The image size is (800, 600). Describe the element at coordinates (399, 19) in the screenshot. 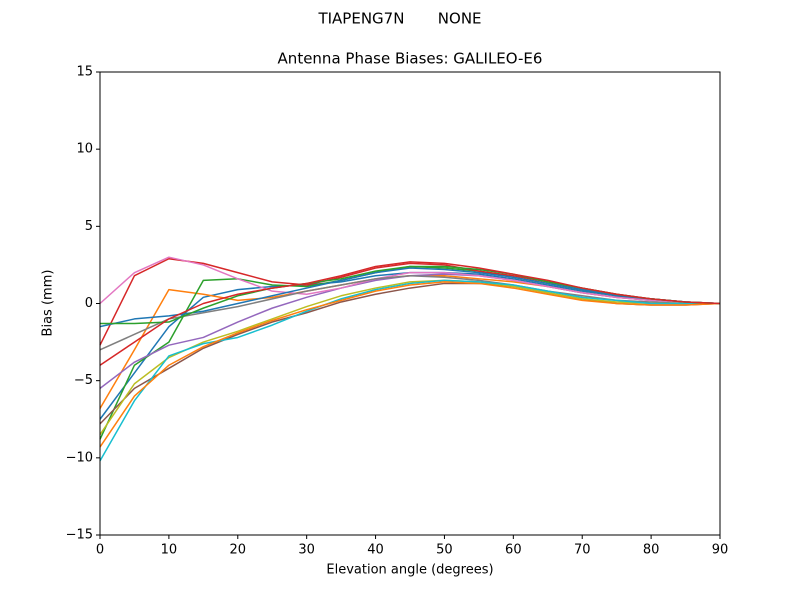

I see `suptitle: TIAPENG7N NONE` at that location.